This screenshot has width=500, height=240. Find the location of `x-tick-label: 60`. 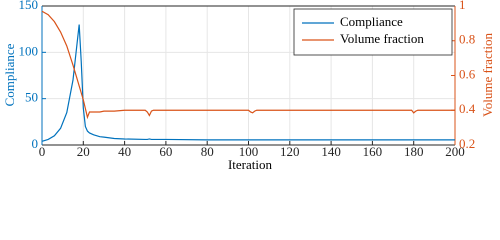

x-tick-label: 60 is located at coordinates (165, 151).